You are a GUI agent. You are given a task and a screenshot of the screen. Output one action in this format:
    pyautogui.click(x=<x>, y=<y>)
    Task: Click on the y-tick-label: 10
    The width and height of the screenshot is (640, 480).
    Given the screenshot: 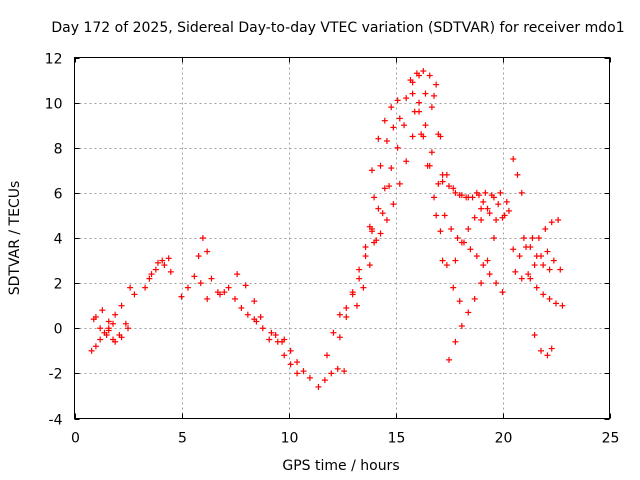 What is the action you would take?
    pyautogui.click(x=54, y=105)
    